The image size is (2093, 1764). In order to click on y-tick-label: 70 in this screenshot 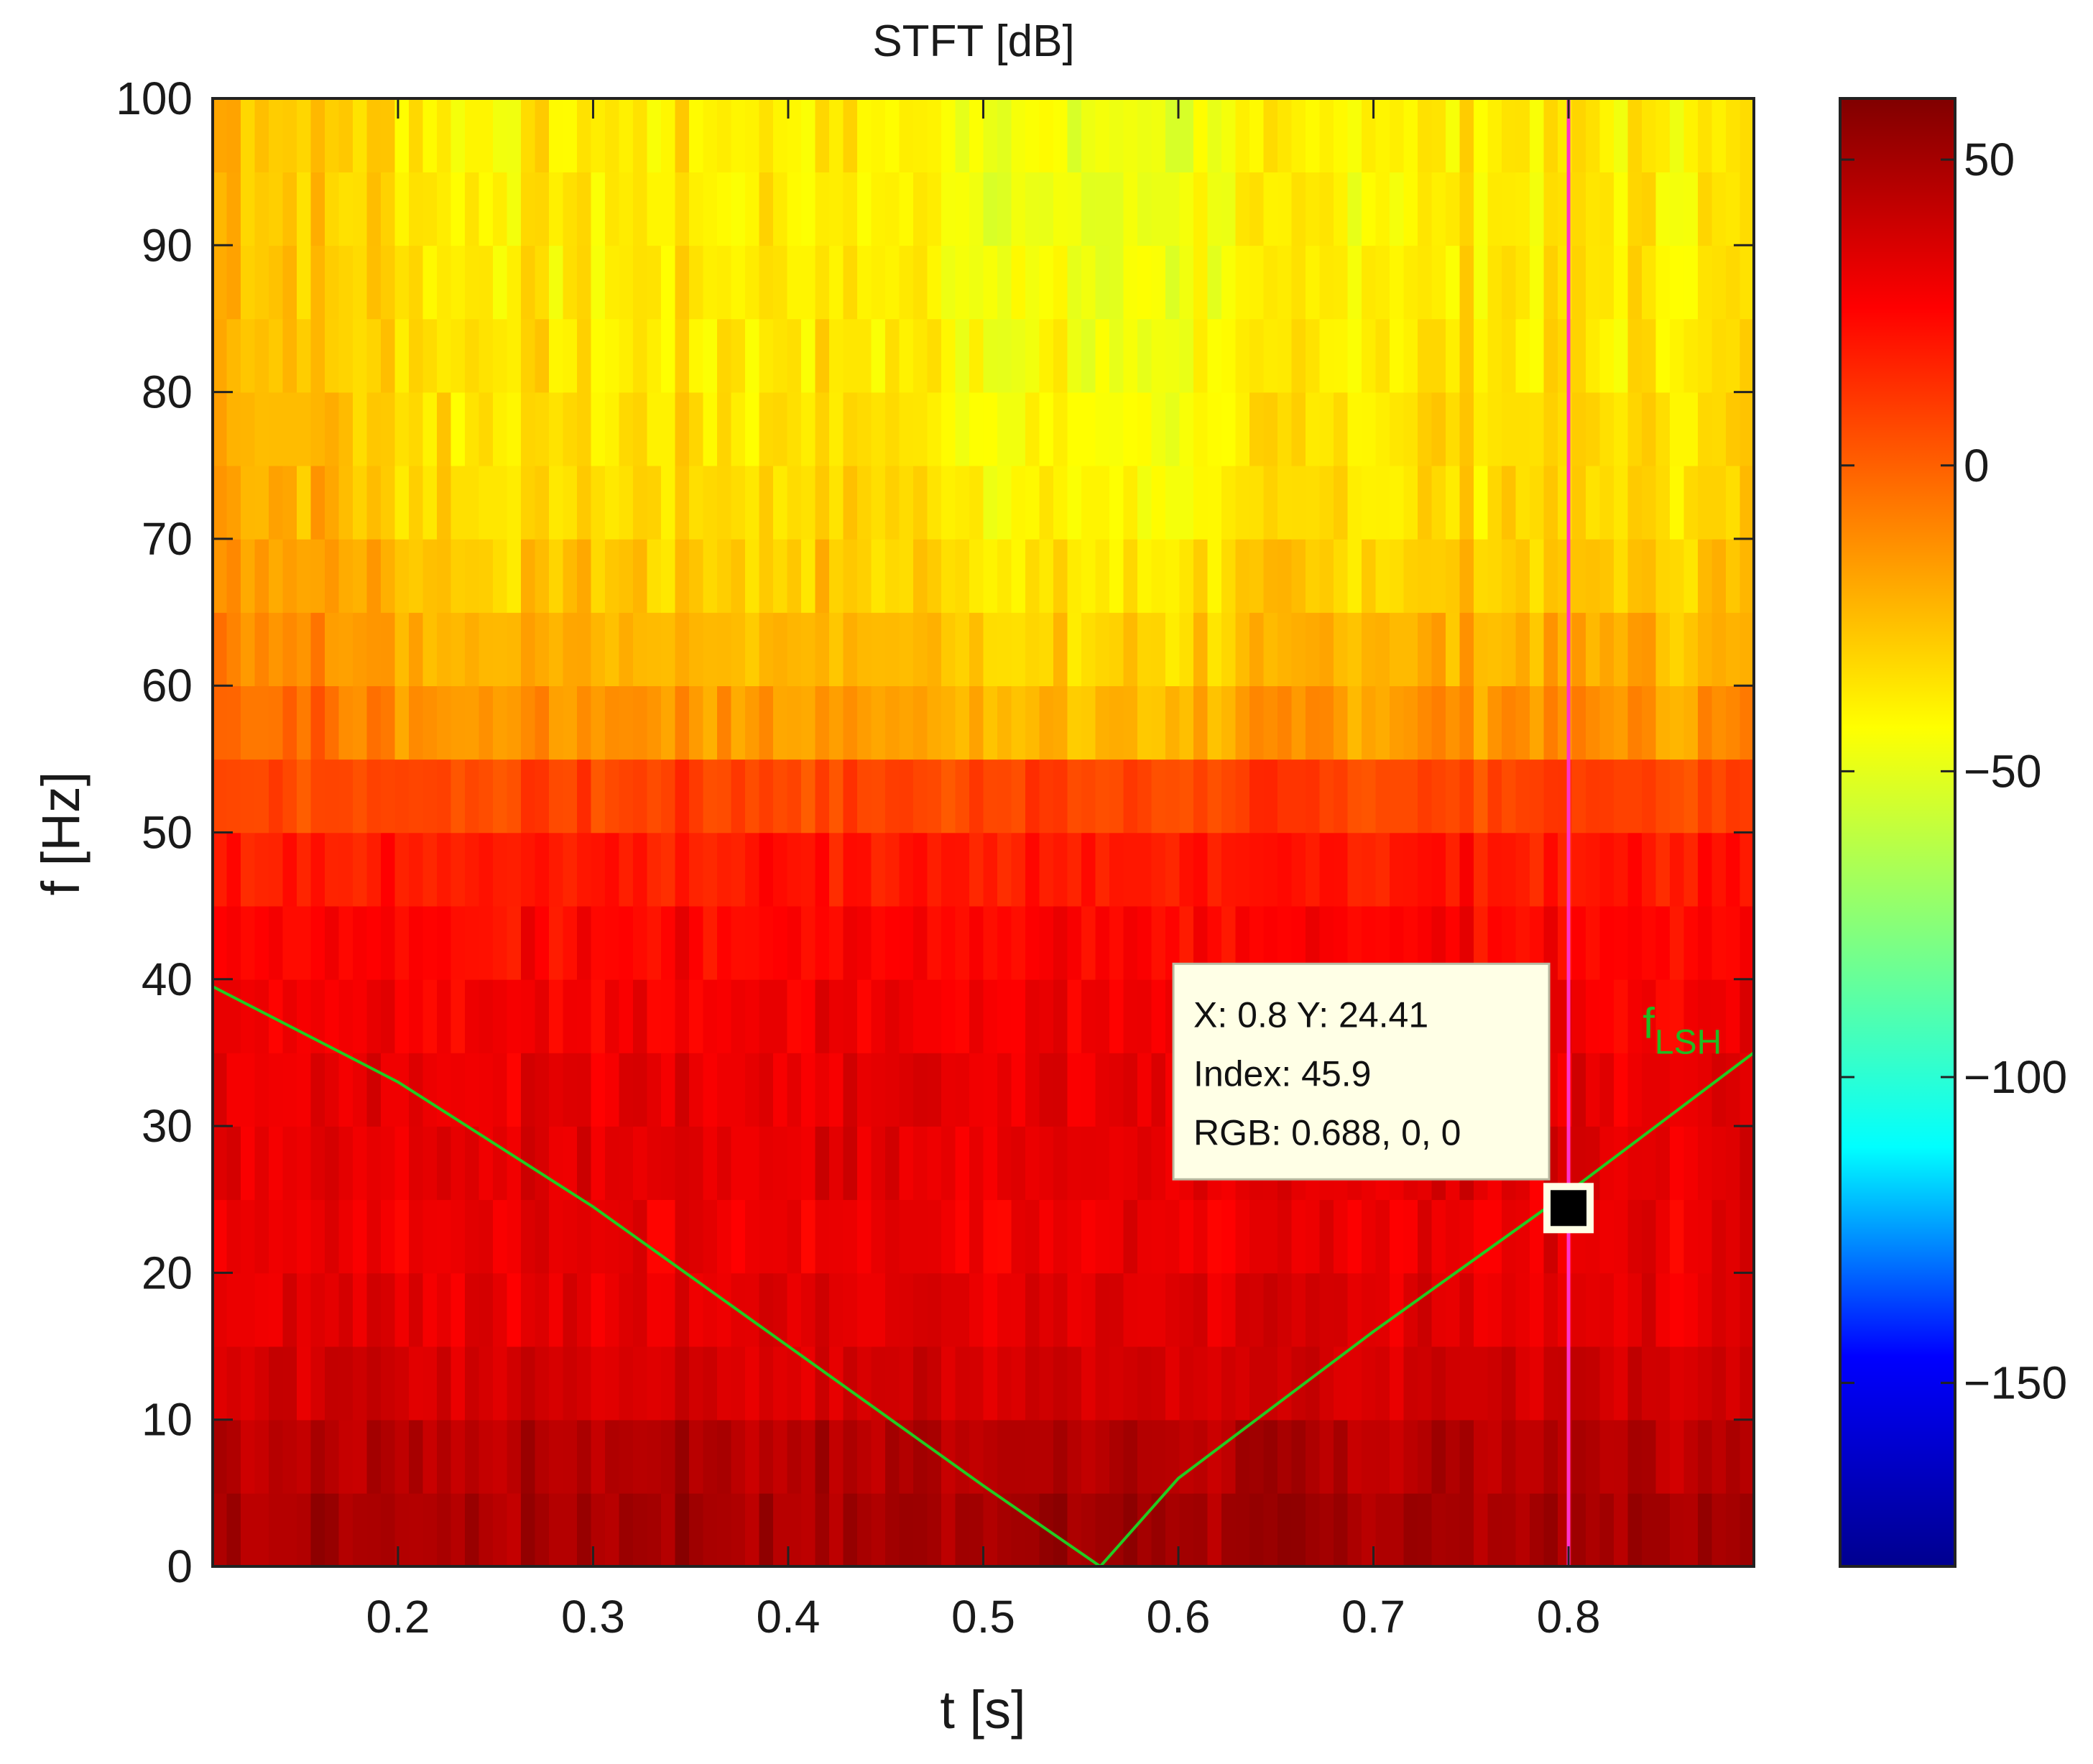, I will do `click(168, 539)`.